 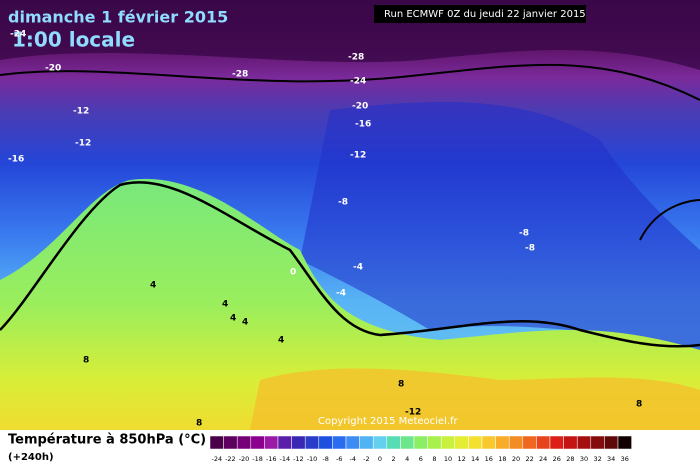 I want to click on scale-label: 12, so click(x=461, y=459).